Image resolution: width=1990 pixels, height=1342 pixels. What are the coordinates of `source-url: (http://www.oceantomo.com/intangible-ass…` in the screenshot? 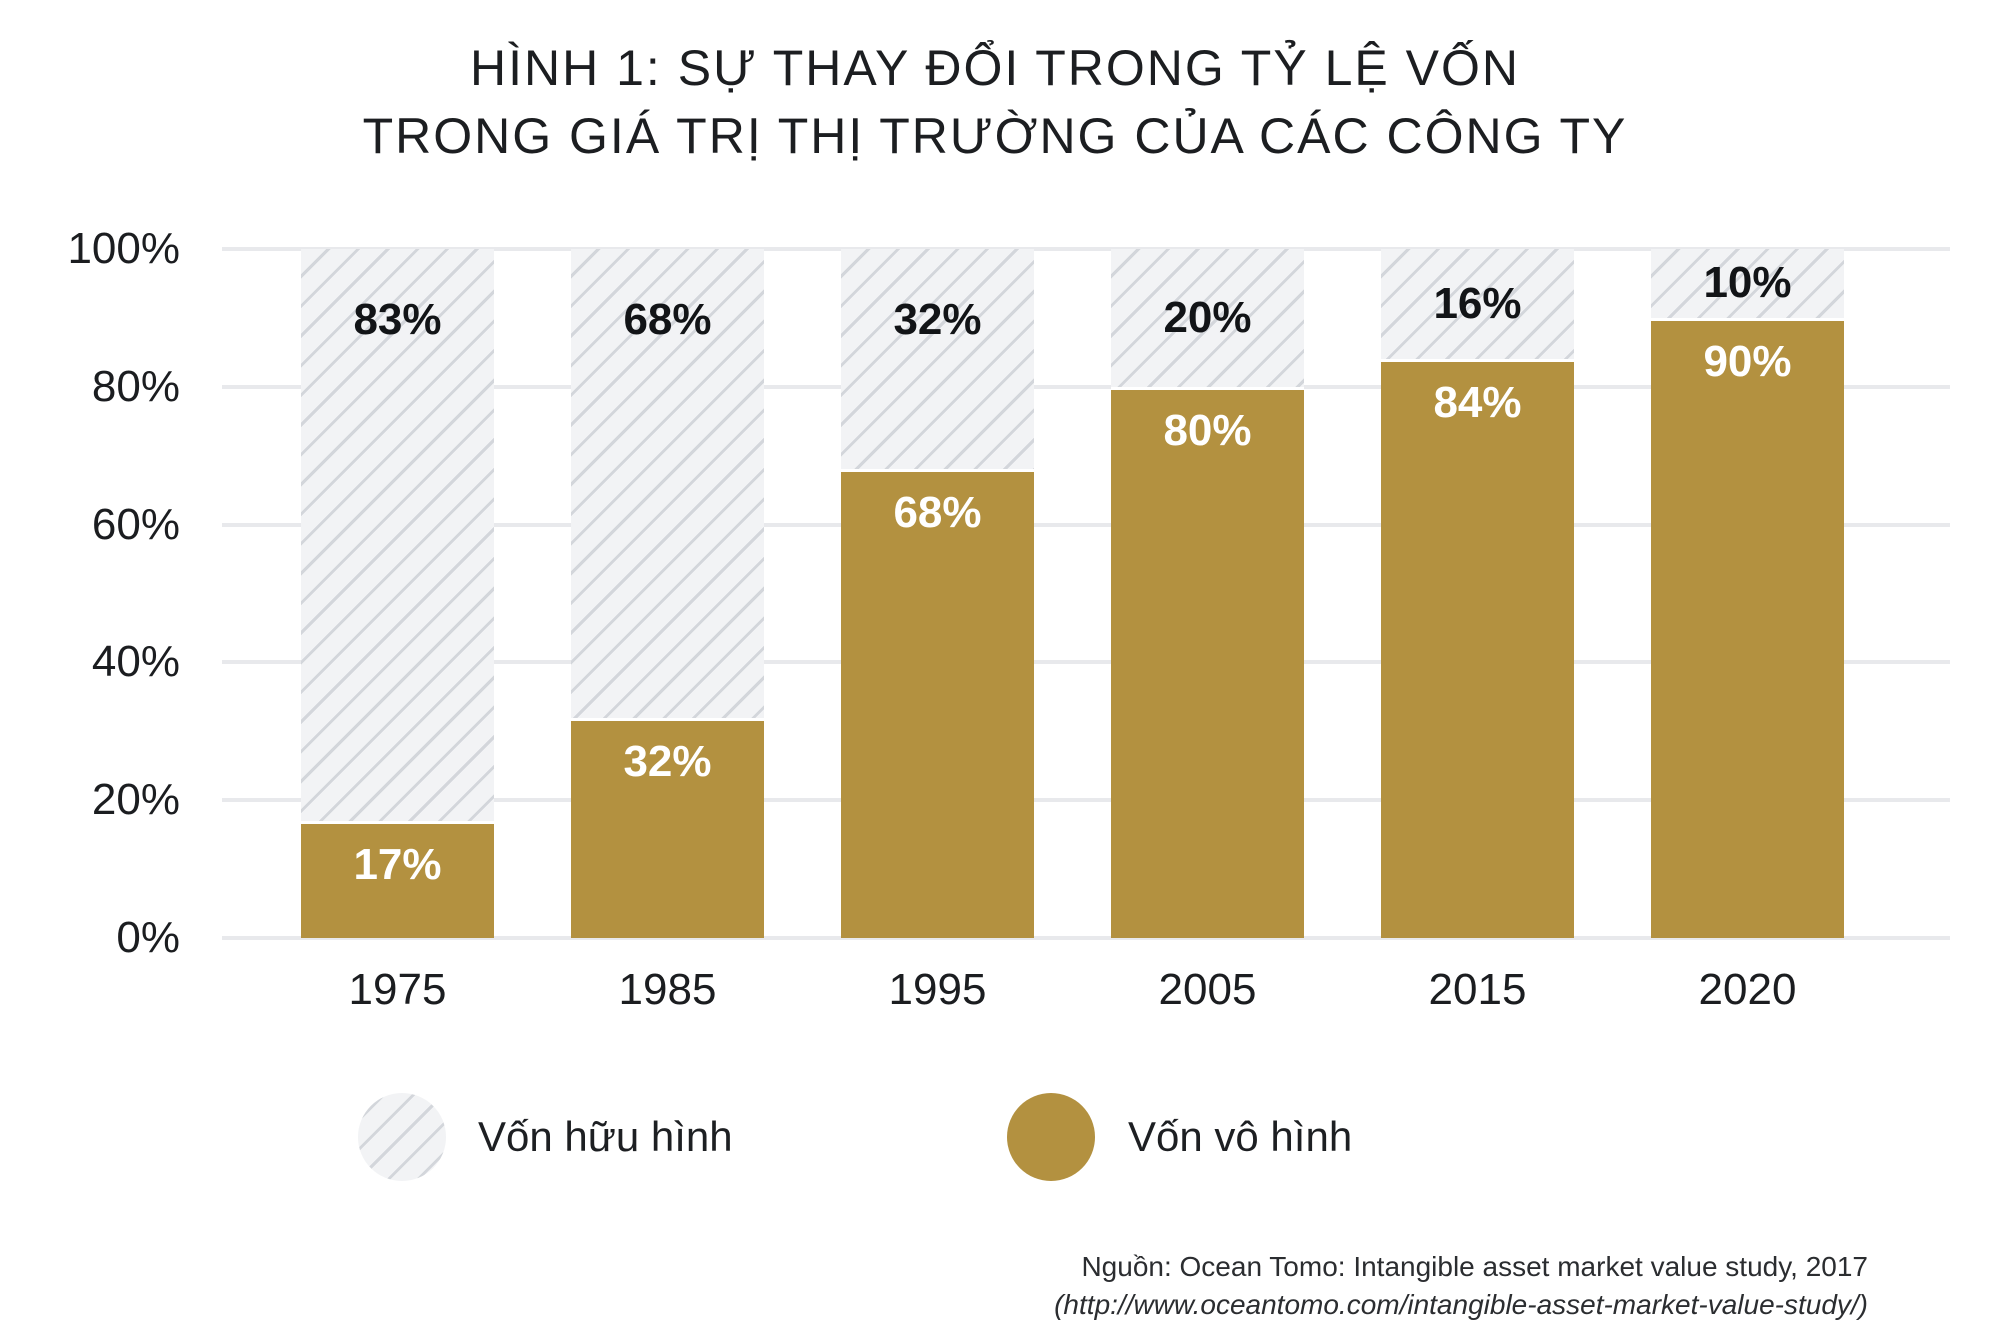 It's located at (1461, 1304).